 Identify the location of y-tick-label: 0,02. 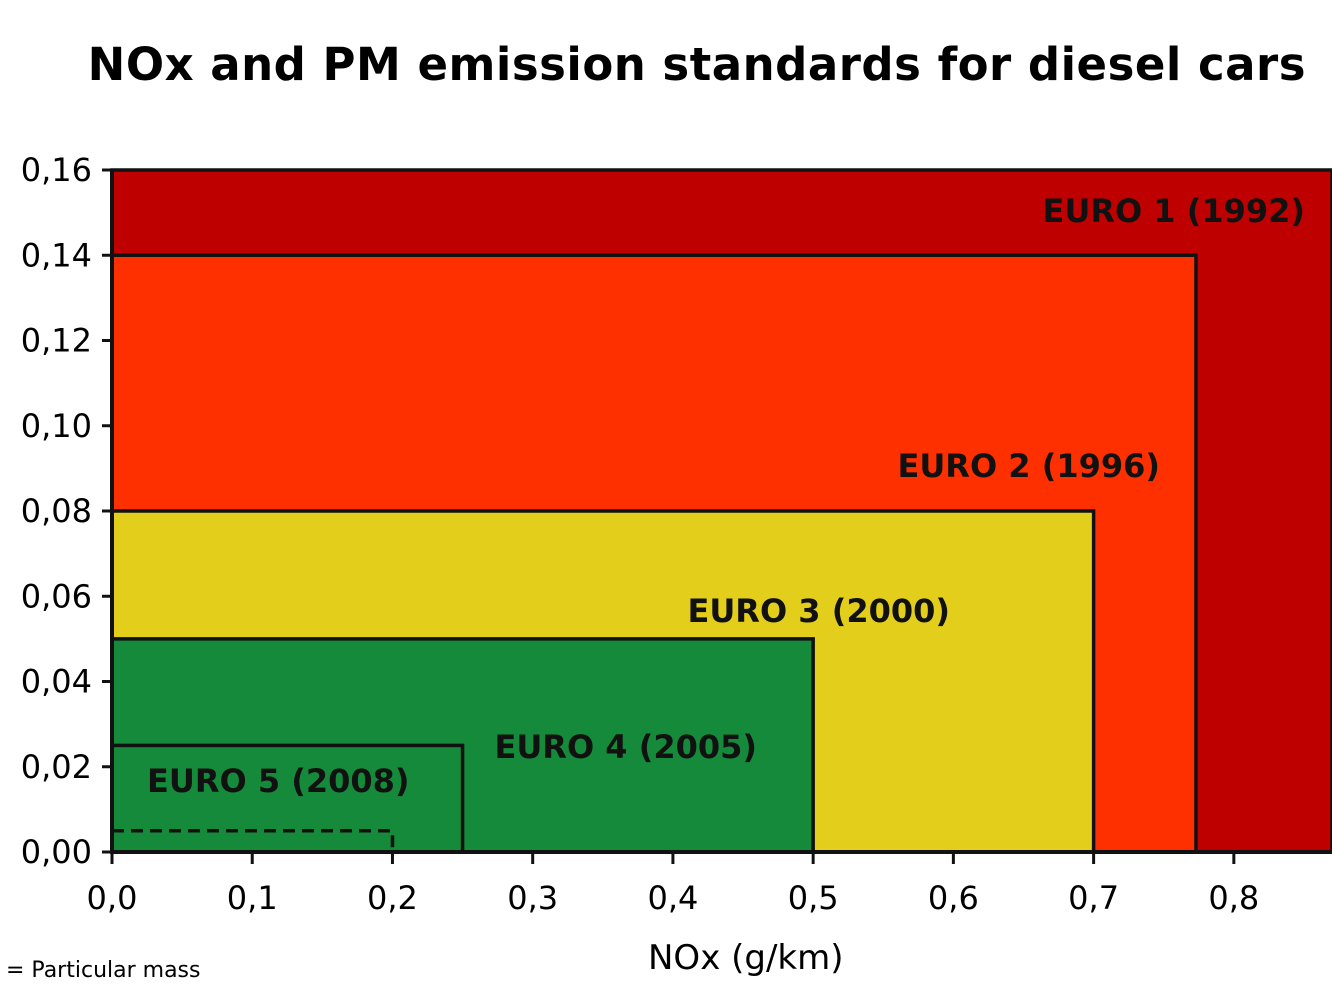
(56, 767).